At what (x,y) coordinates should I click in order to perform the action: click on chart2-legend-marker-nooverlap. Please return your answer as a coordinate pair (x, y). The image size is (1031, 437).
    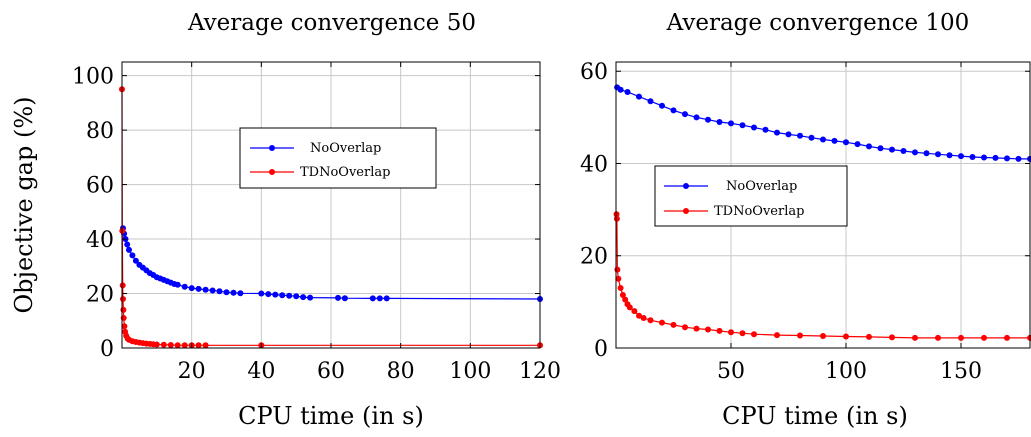
    Looking at the image, I should click on (686, 186).